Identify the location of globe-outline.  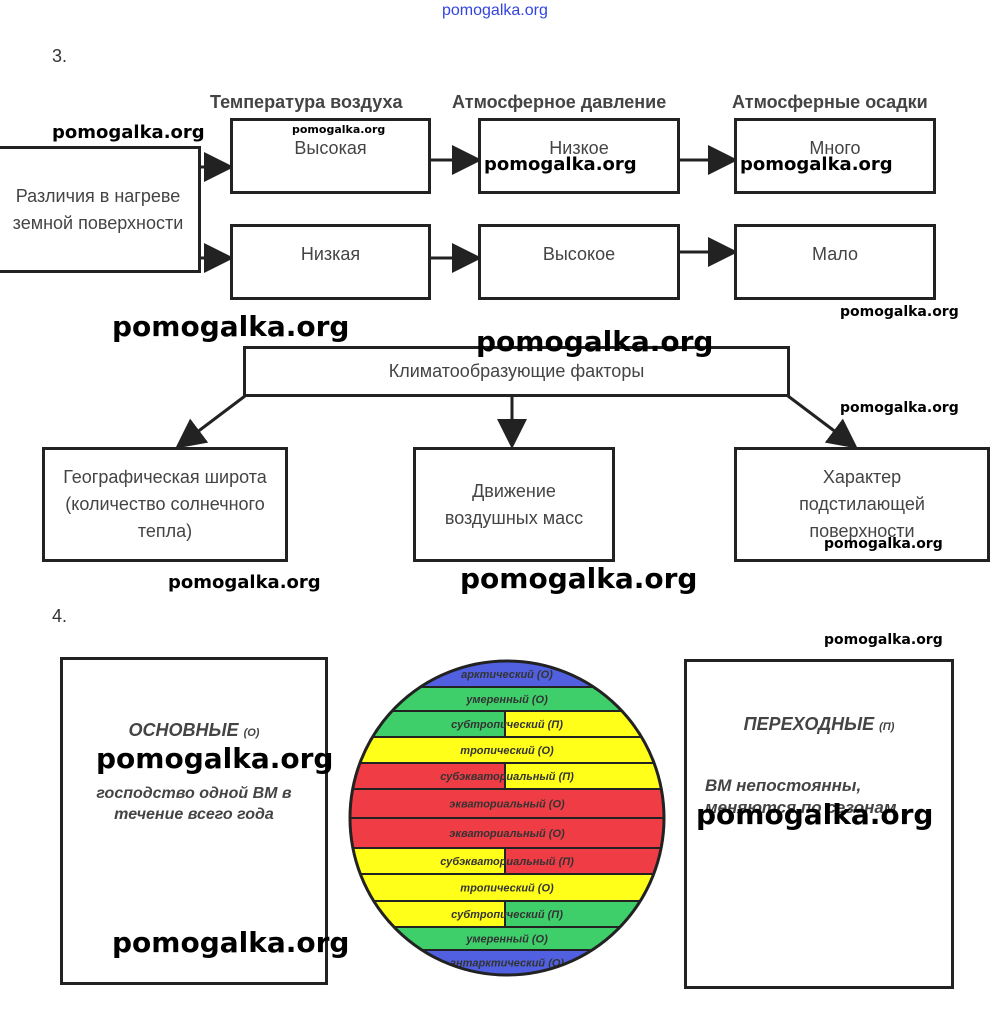
(507, 818).